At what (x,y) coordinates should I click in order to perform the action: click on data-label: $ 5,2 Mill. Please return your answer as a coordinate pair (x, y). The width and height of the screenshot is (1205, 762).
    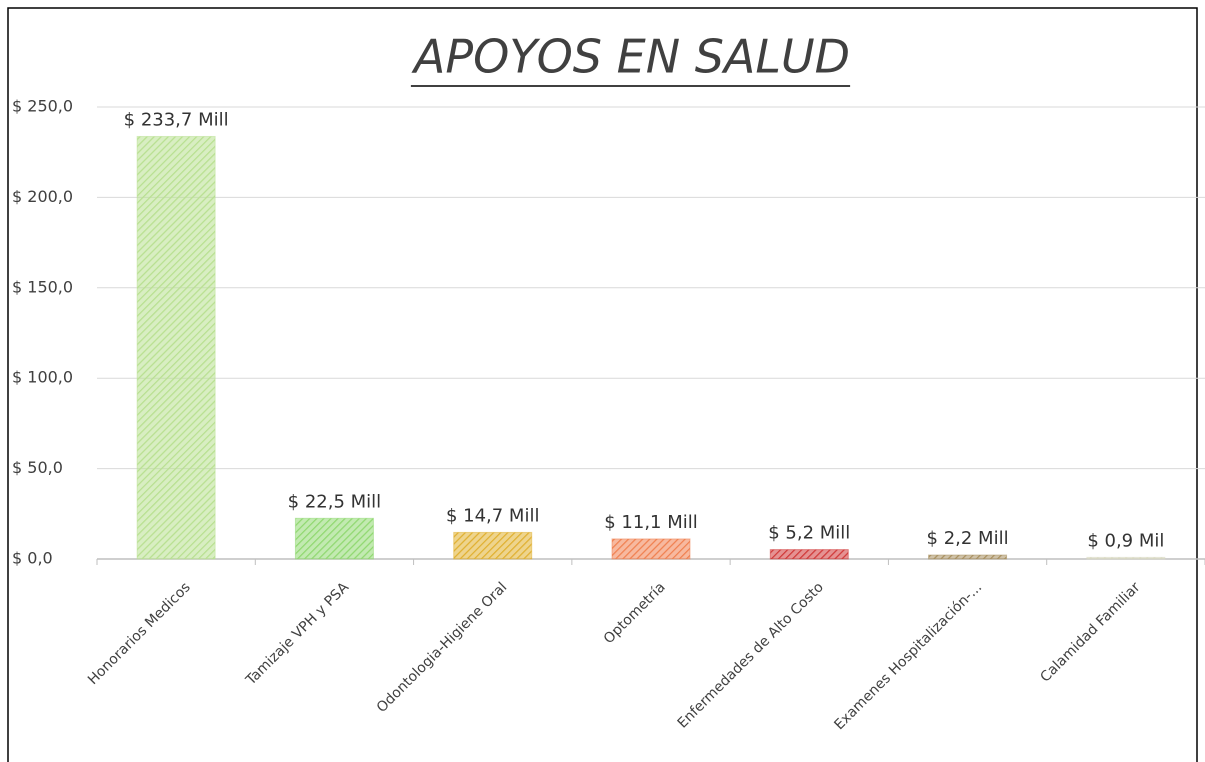
    Looking at the image, I should click on (809, 533).